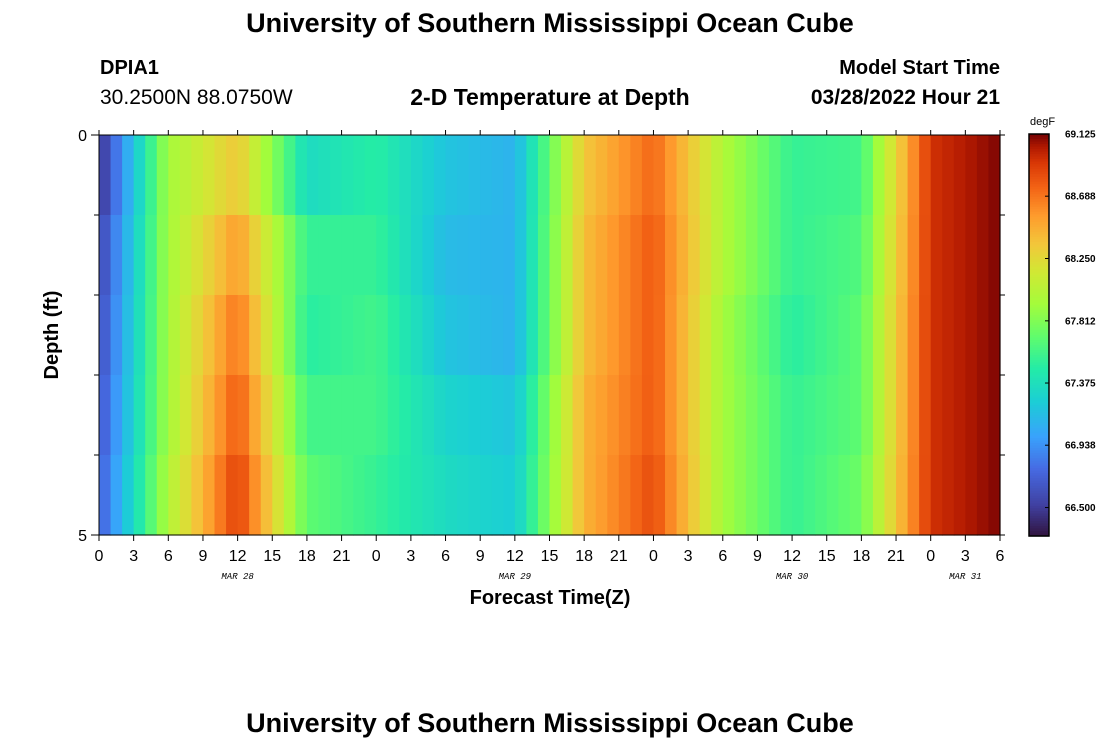 This screenshot has width=1100, height=750. I want to click on model-start-value: 03/28/2022 Hour 21, so click(905, 97).